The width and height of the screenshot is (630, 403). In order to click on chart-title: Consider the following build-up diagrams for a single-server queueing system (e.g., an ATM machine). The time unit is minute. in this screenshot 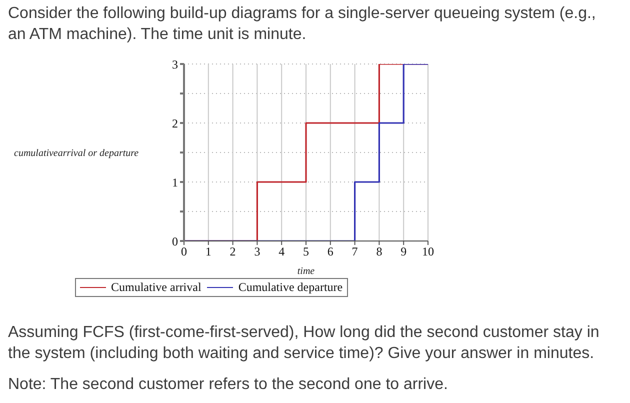, I will do `click(302, 24)`.